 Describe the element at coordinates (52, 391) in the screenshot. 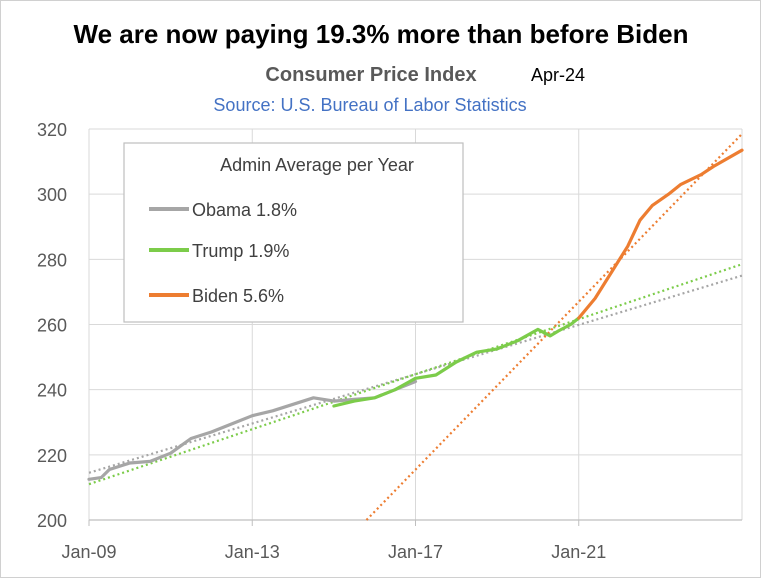

I see `y-tick-label-240: 240` at that location.